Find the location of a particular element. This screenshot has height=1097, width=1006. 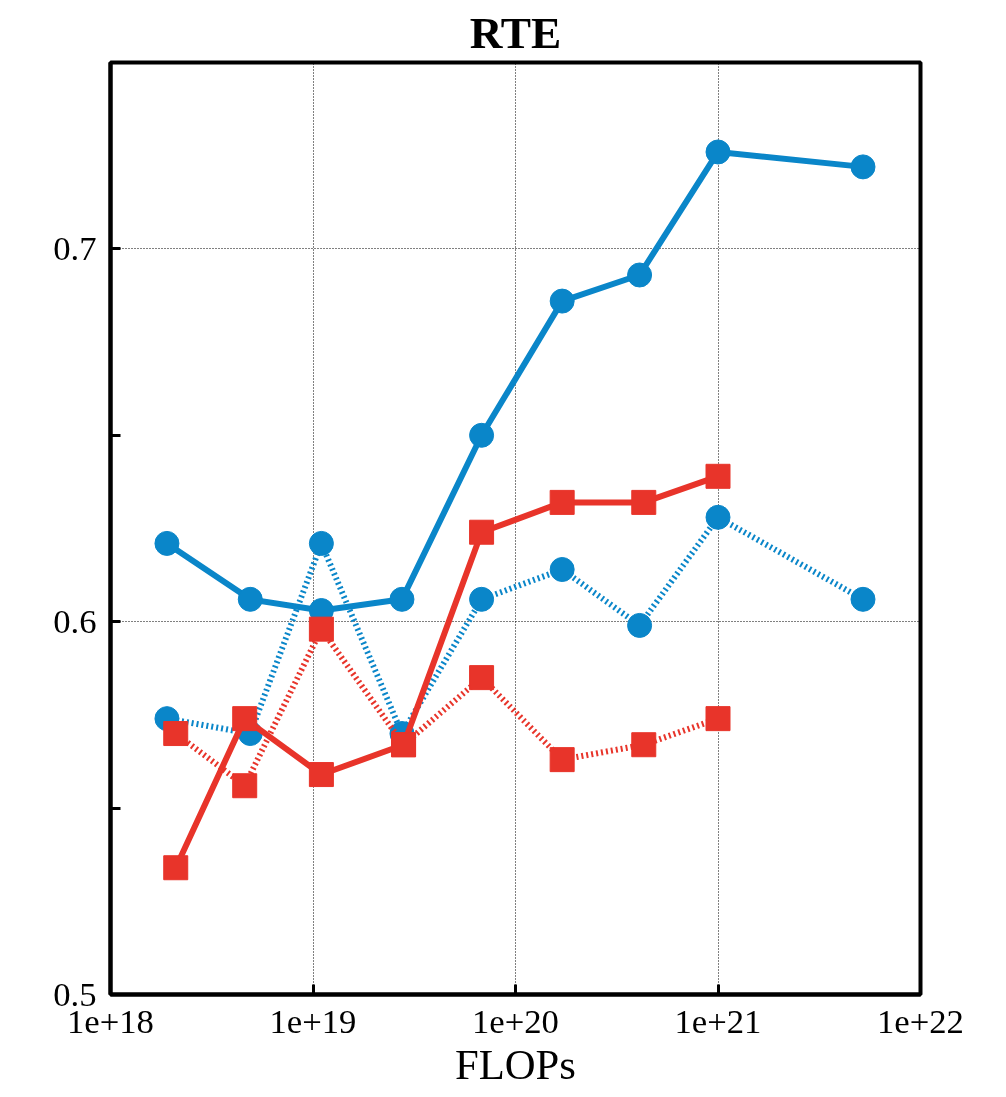

x-tick-label: 1e+22 is located at coordinates (920, 1020).